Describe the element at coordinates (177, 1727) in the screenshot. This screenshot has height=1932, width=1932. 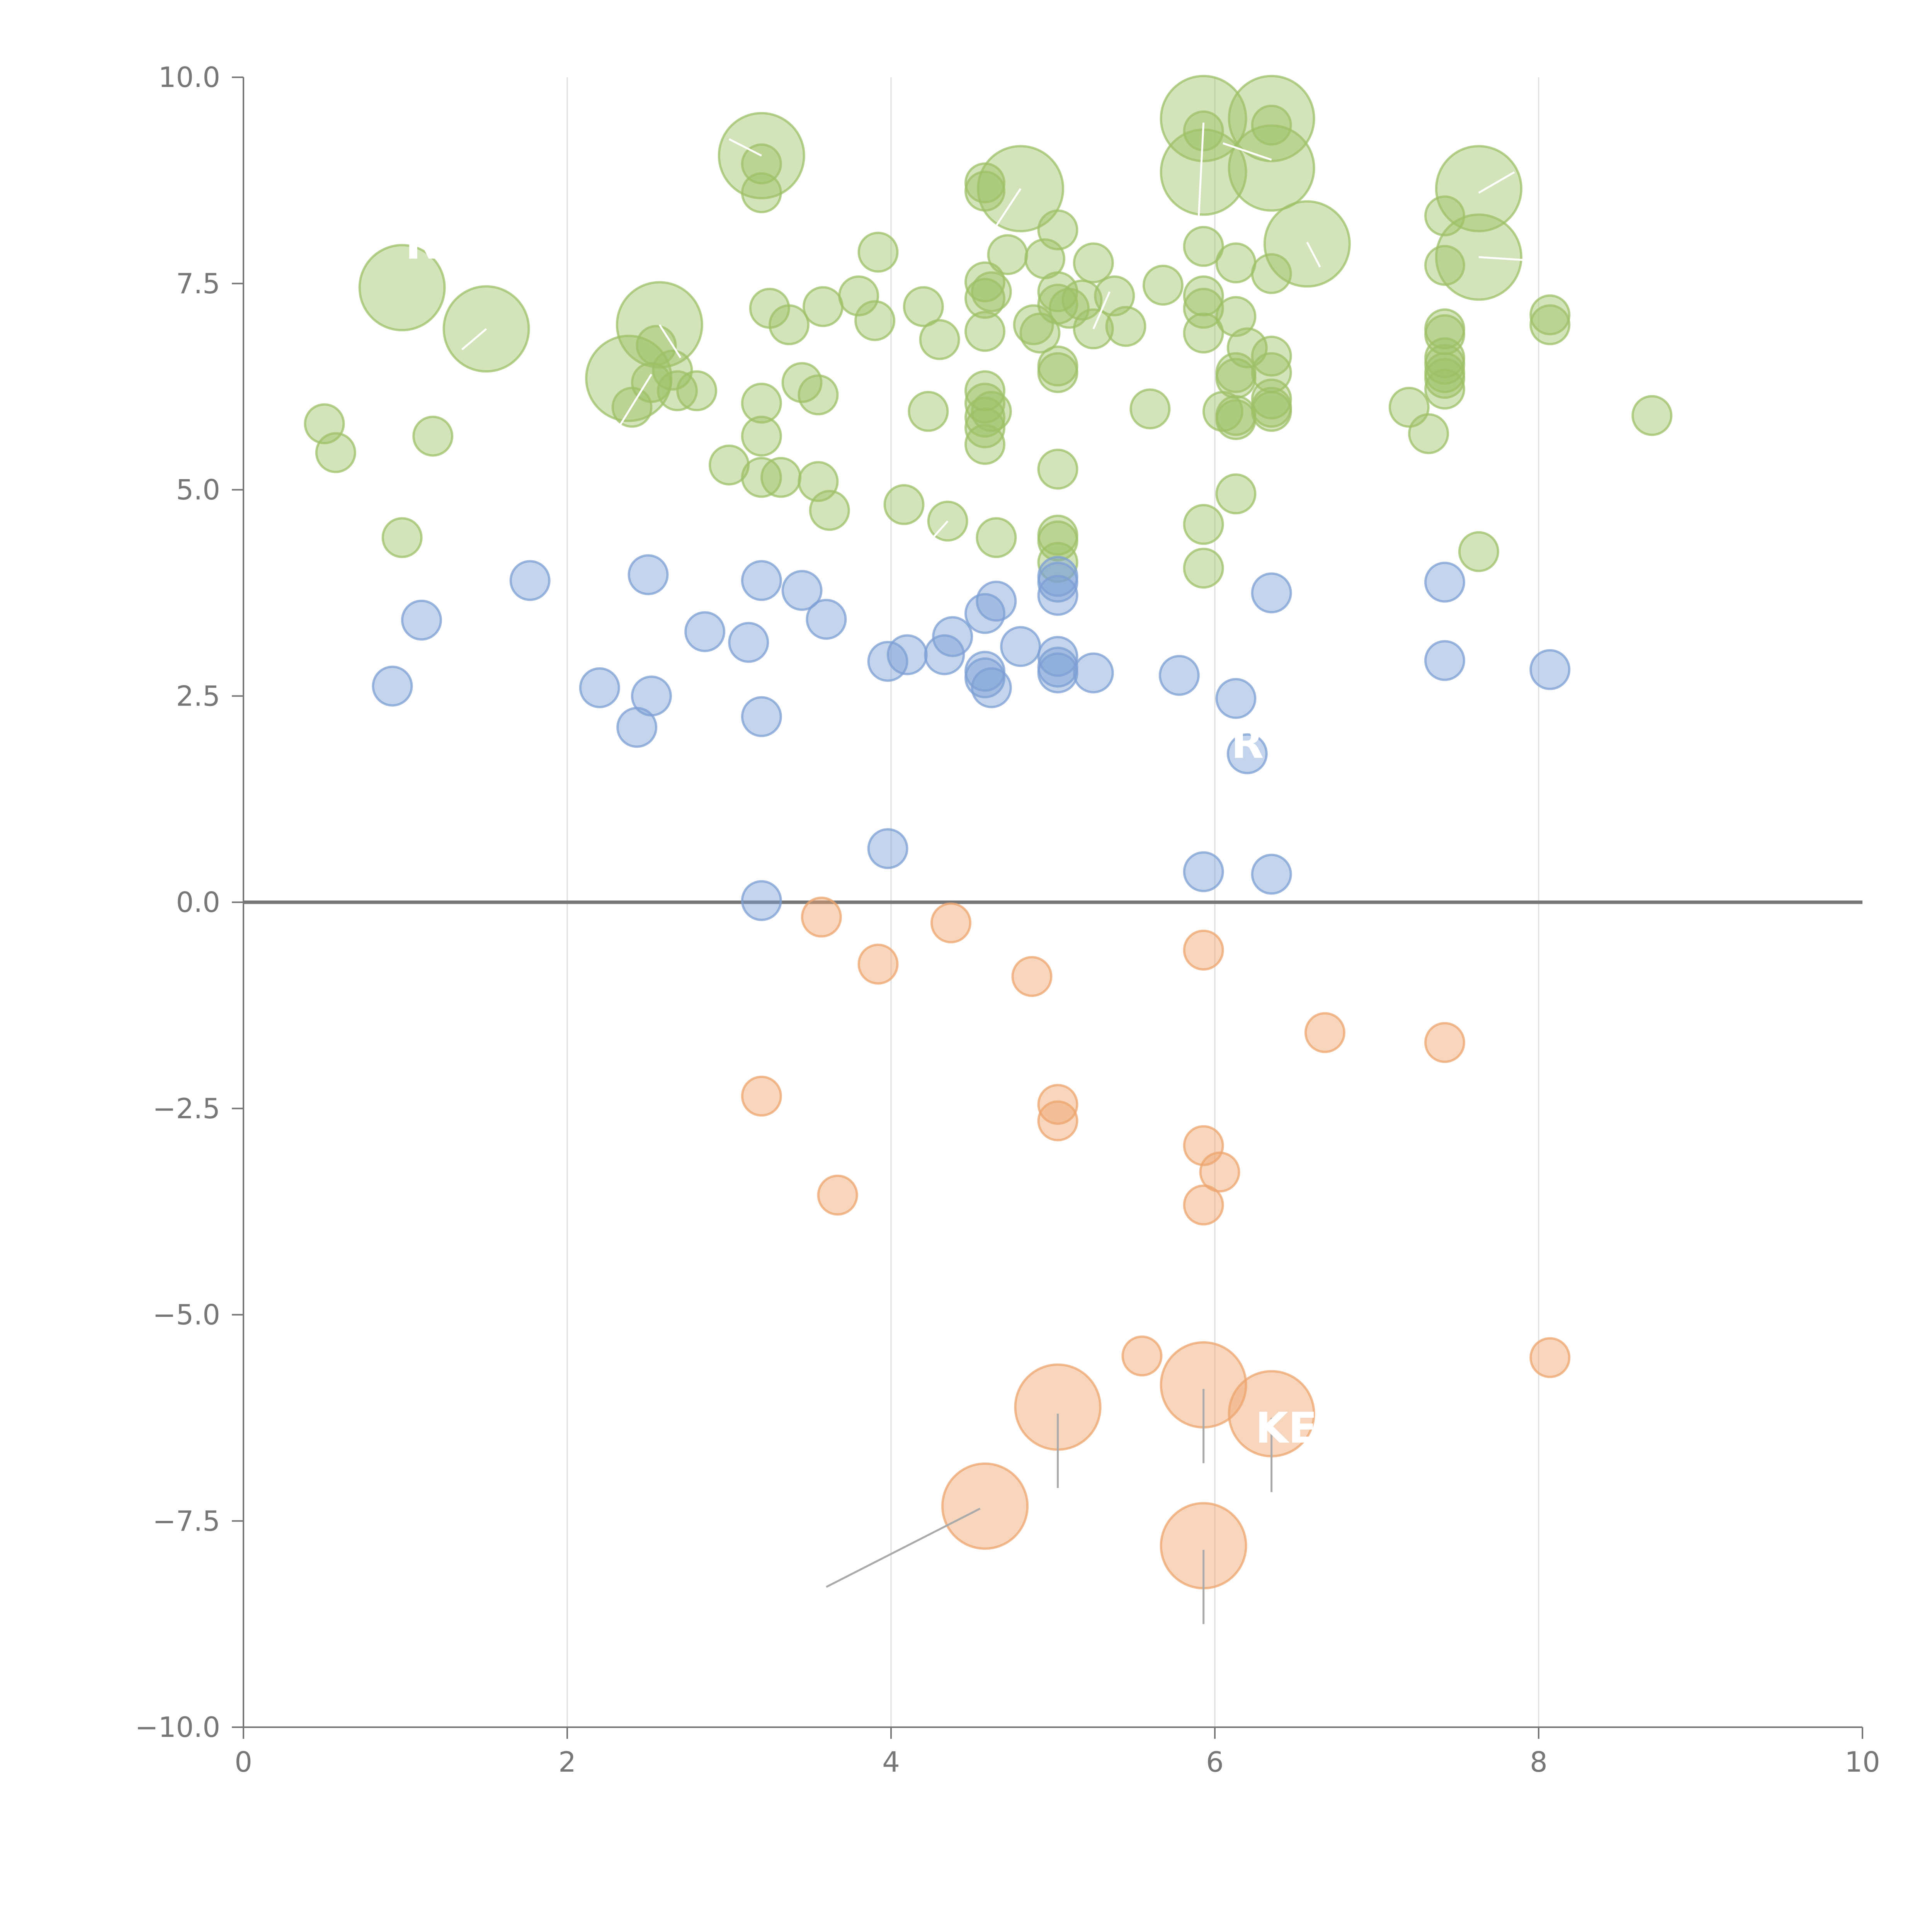
I see `y-tick-label: −10.0` at that location.